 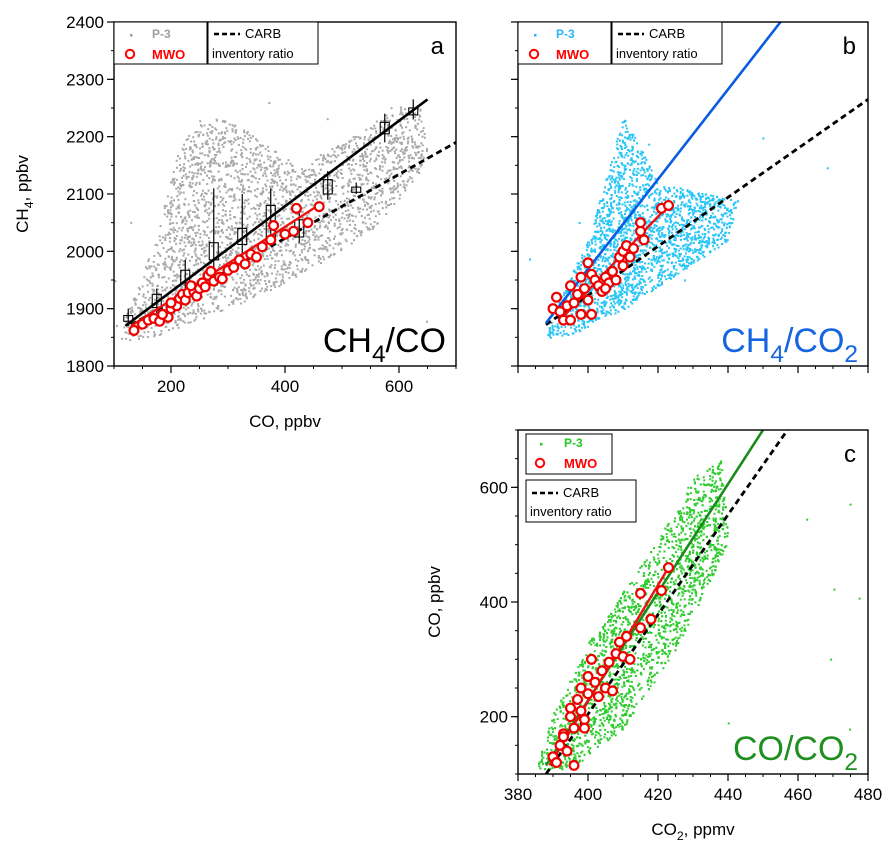 What do you see at coordinates (85, 366) in the screenshot?
I see `y-tick-label: 1800` at bounding box center [85, 366].